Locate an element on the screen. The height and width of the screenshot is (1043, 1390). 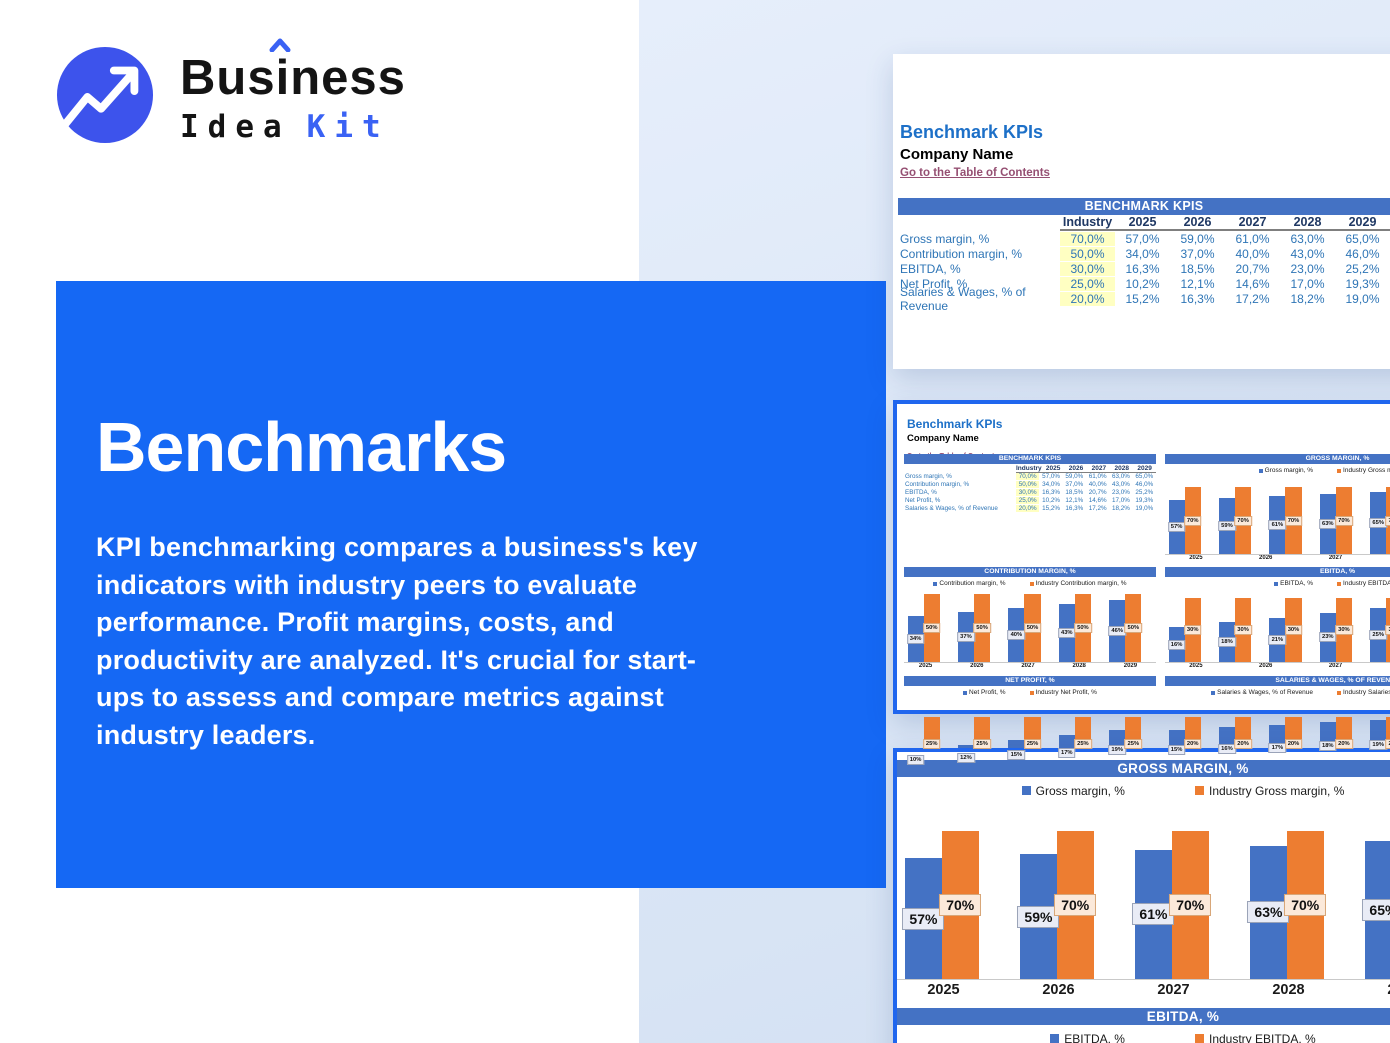
table-of-contents-link: Go to the Table of Contents is located at coordinates (975, 172).